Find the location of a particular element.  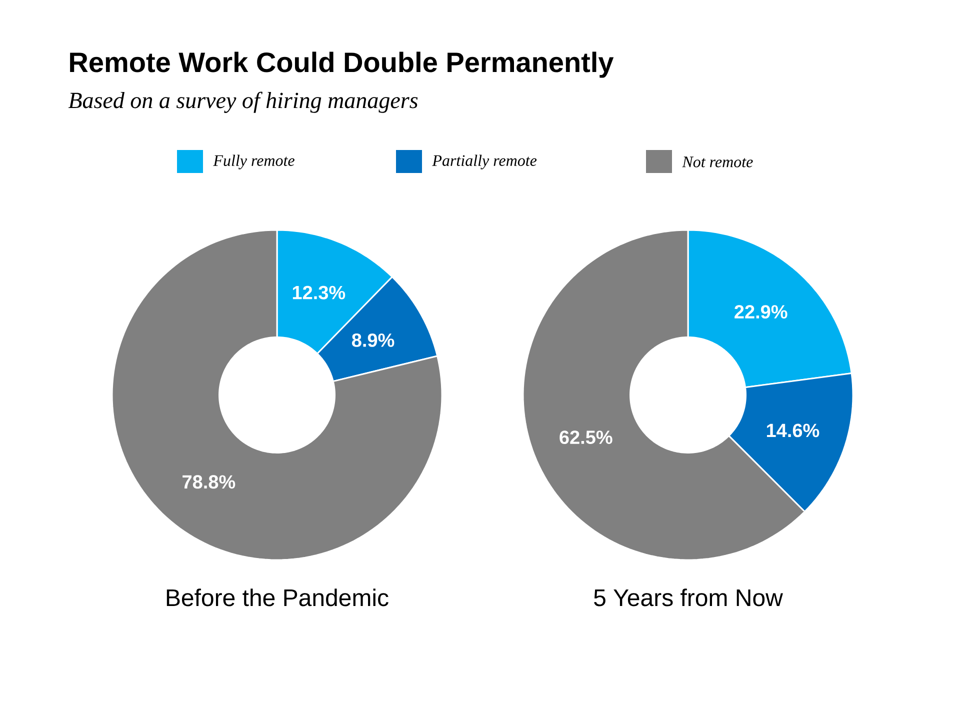

legend-label: Partially remote is located at coordinates (484, 162).